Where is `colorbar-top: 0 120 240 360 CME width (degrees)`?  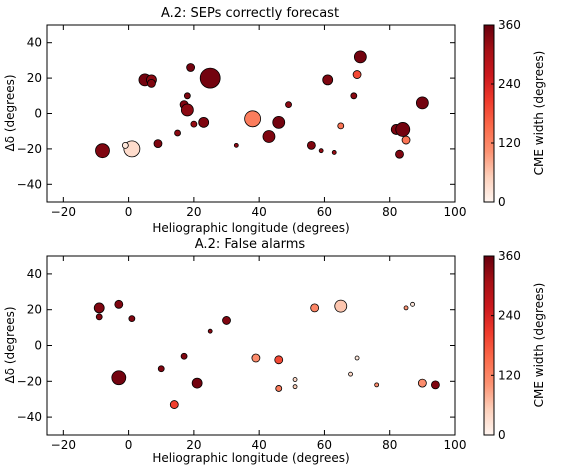
colorbar-top: 0 120 240 360 CME width (degrees) is located at coordinates (514, 113).